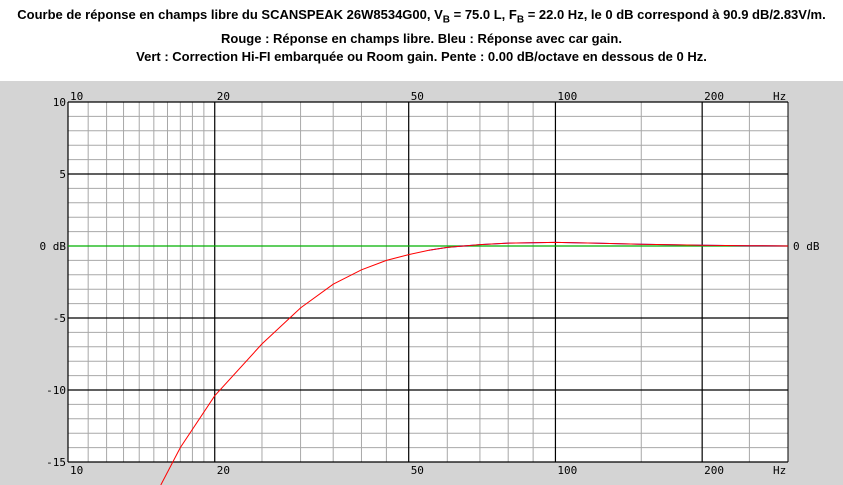  Describe the element at coordinates (76, 470) in the screenshot. I see `x-tick-label-bottom: 10` at that location.